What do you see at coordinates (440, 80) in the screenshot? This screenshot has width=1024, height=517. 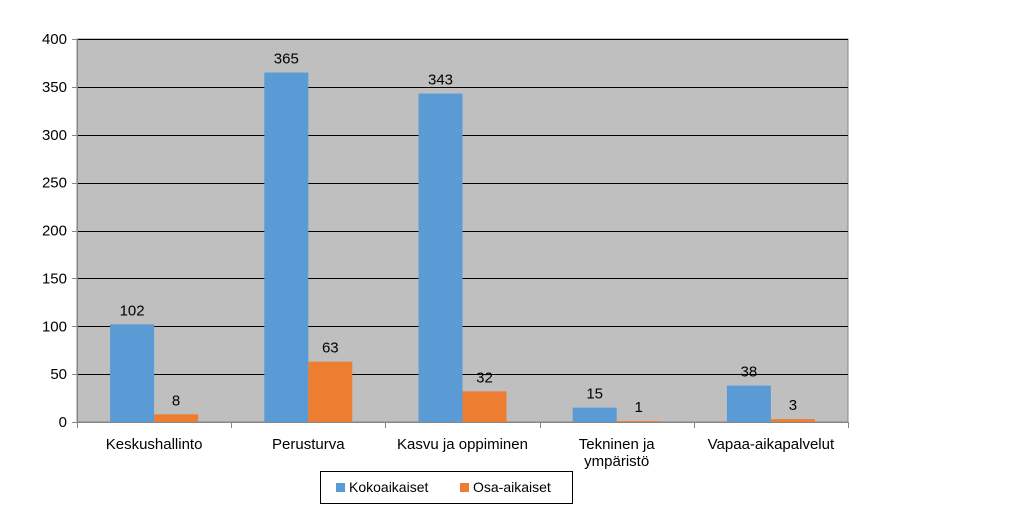 I see `data-label: 343` at bounding box center [440, 80].